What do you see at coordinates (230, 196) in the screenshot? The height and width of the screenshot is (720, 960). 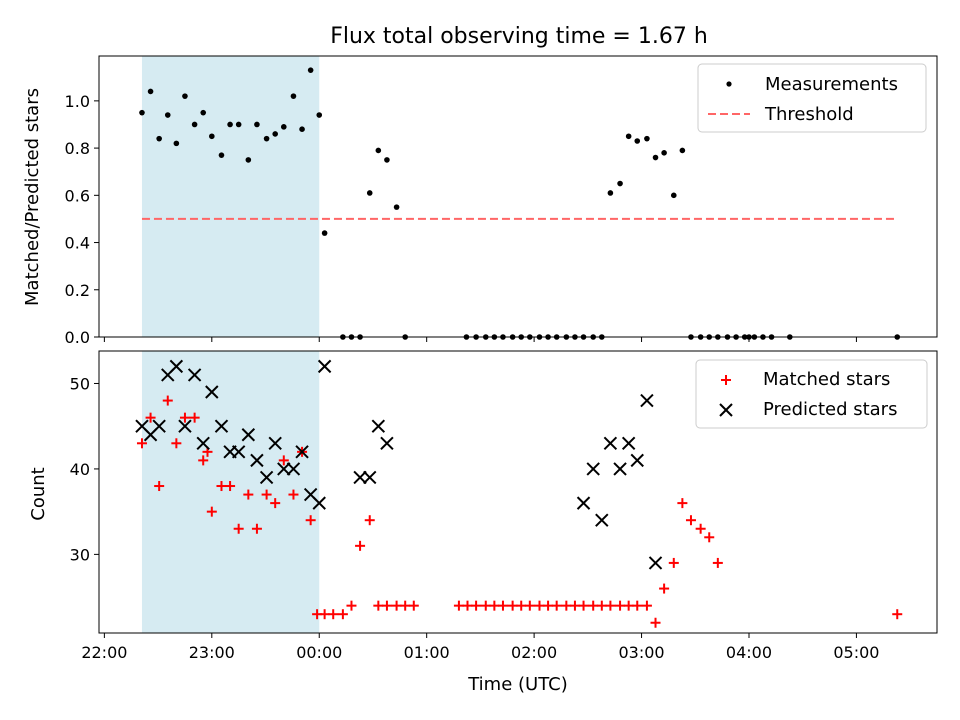 I see `ratio-panel-shaded-span` at bounding box center [230, 196].